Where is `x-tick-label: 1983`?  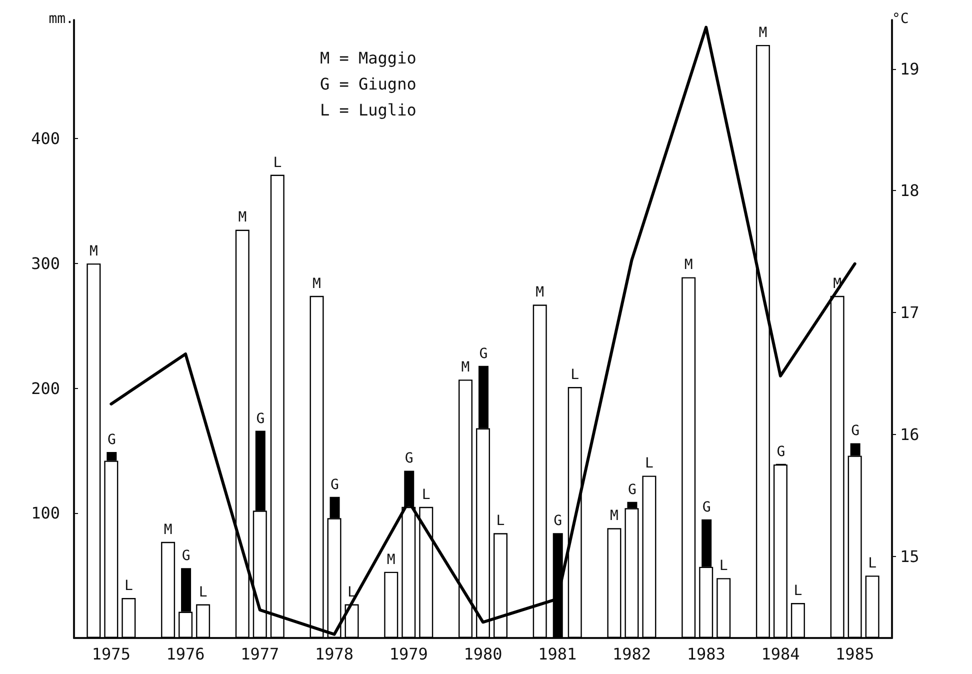 x-tick-label: 1983 is located at coordinates (706, 654).